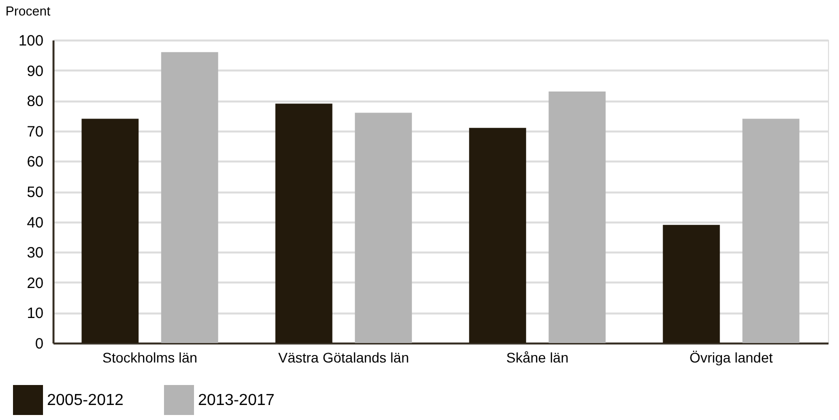 The height and width of the screenshot is (420, 839). Describe the element at coordinates (35, 131) in the screenshot. I see `y-tick-label: 70` at that location.